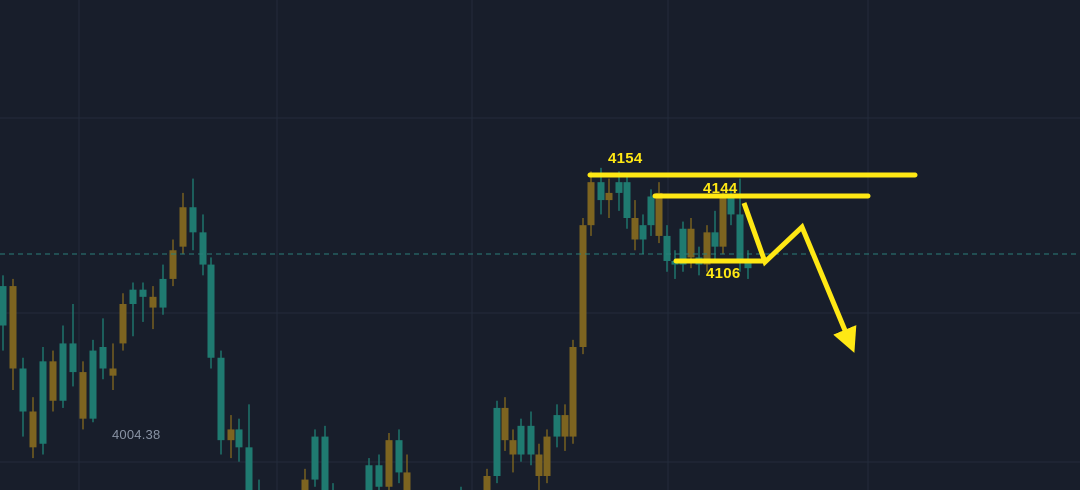 The image size is (1080, 490). I want to click on support-4106-label: 4106, so click(723, 273).